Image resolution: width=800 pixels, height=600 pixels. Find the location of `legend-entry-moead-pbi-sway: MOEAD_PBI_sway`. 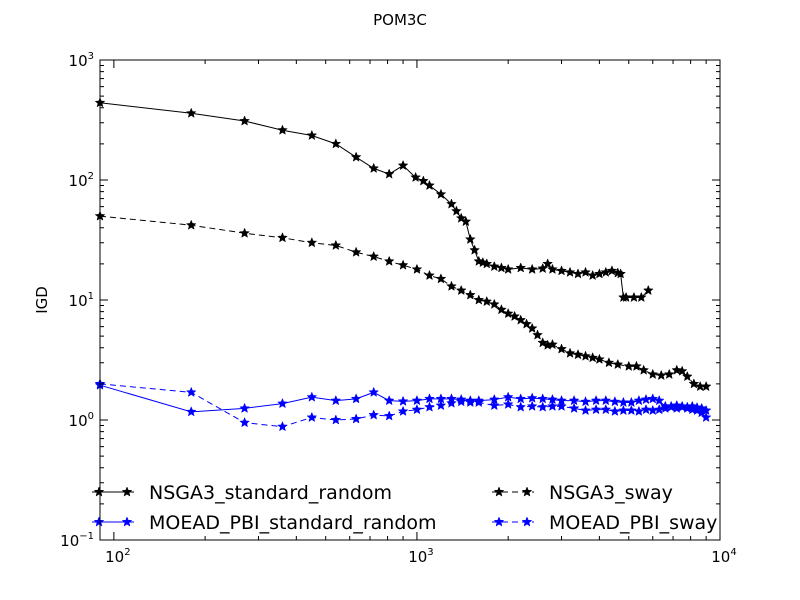

legend-entry-moead-pbi-sway: MOEAD_PBI_sway is located at coordinates (604, 523).